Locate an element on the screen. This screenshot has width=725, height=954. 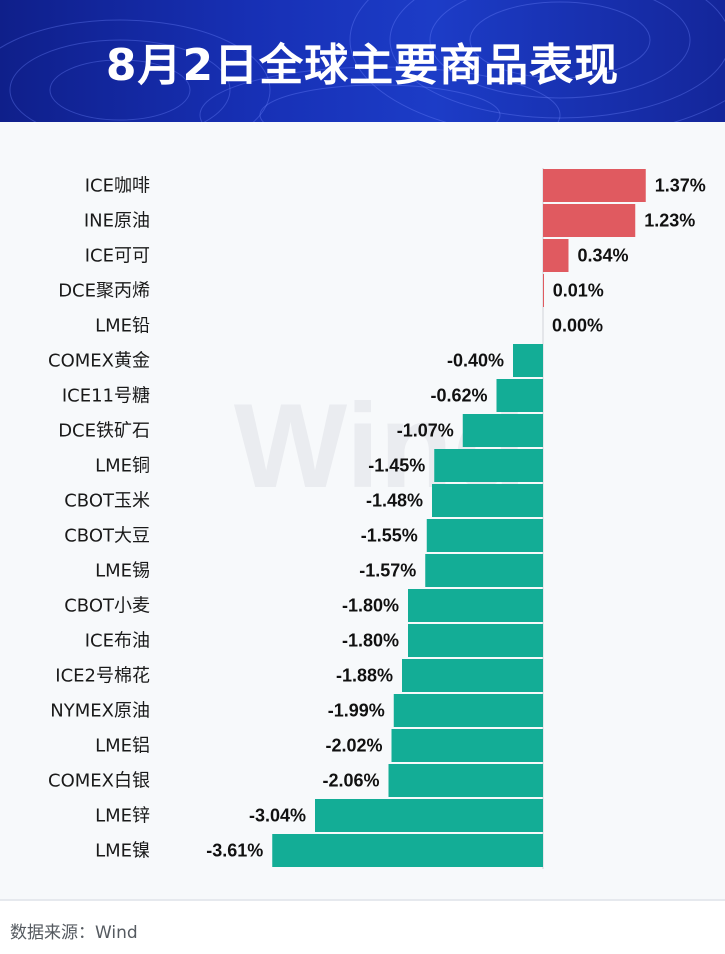
footer-divider is located at coordinates (362, 900).